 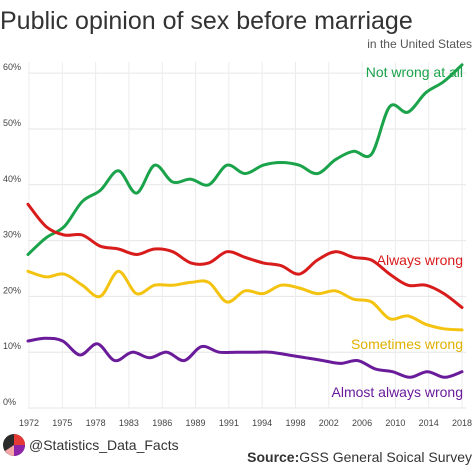 What do you see at coordinates (196, 423) in the screenshot?
I see `x-tick-label: 1989` at bounding box center [196, 423].